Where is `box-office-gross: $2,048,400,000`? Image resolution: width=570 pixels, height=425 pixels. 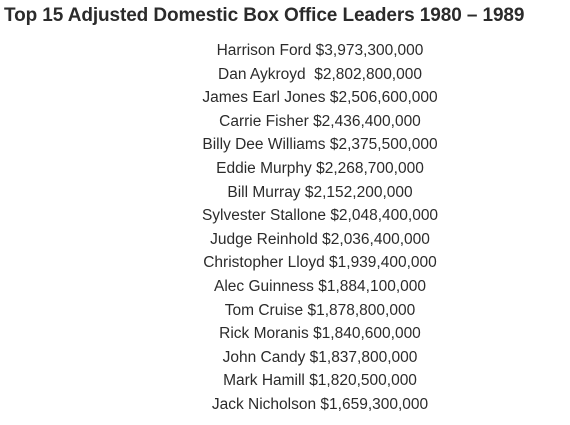 box-office-gross: $2,048,400,000 is located at coordinates (384, 216).